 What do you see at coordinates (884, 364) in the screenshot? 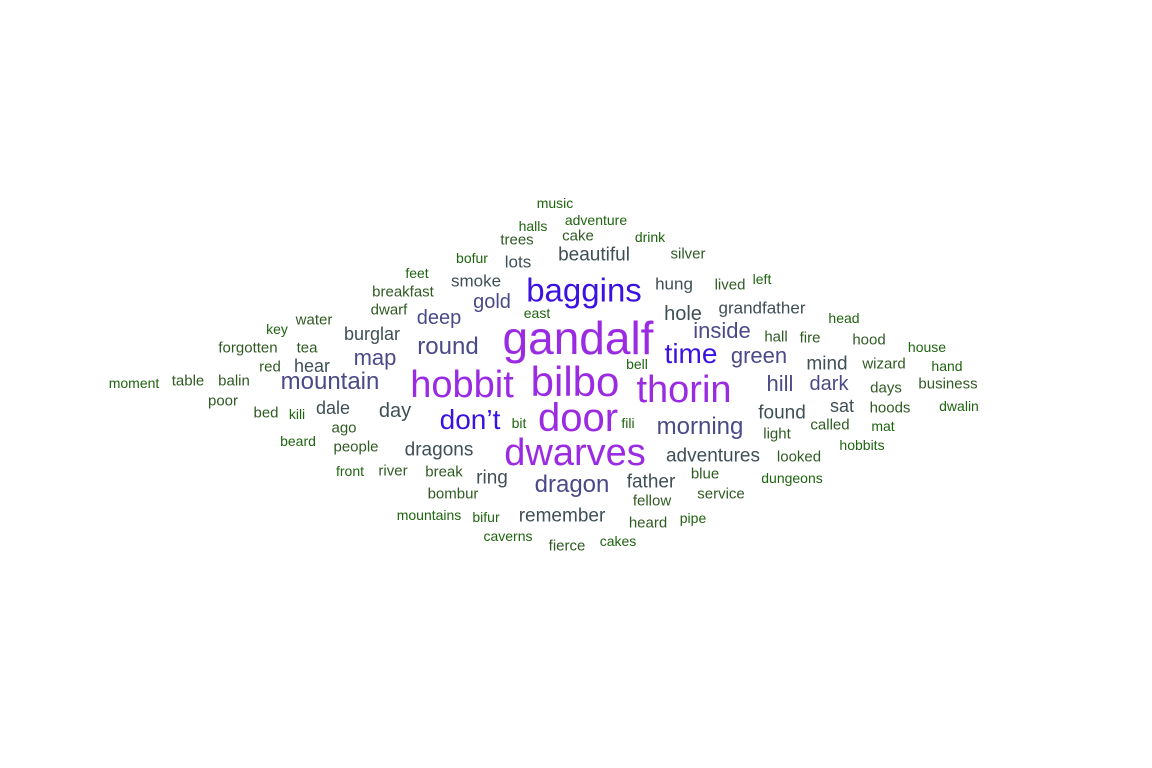
I see `cloud-word: wizard` at bounding box center [884, 364].